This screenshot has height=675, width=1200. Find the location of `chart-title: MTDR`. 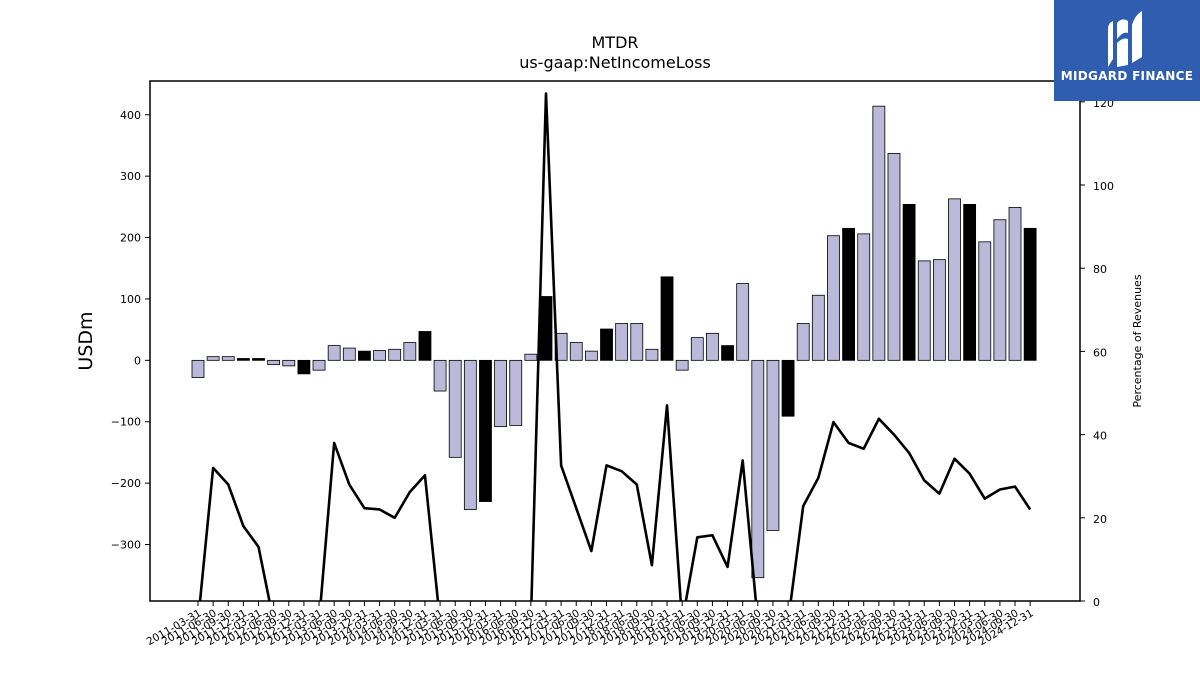

chart-title: MTDR is located at coordinates (614, 42).